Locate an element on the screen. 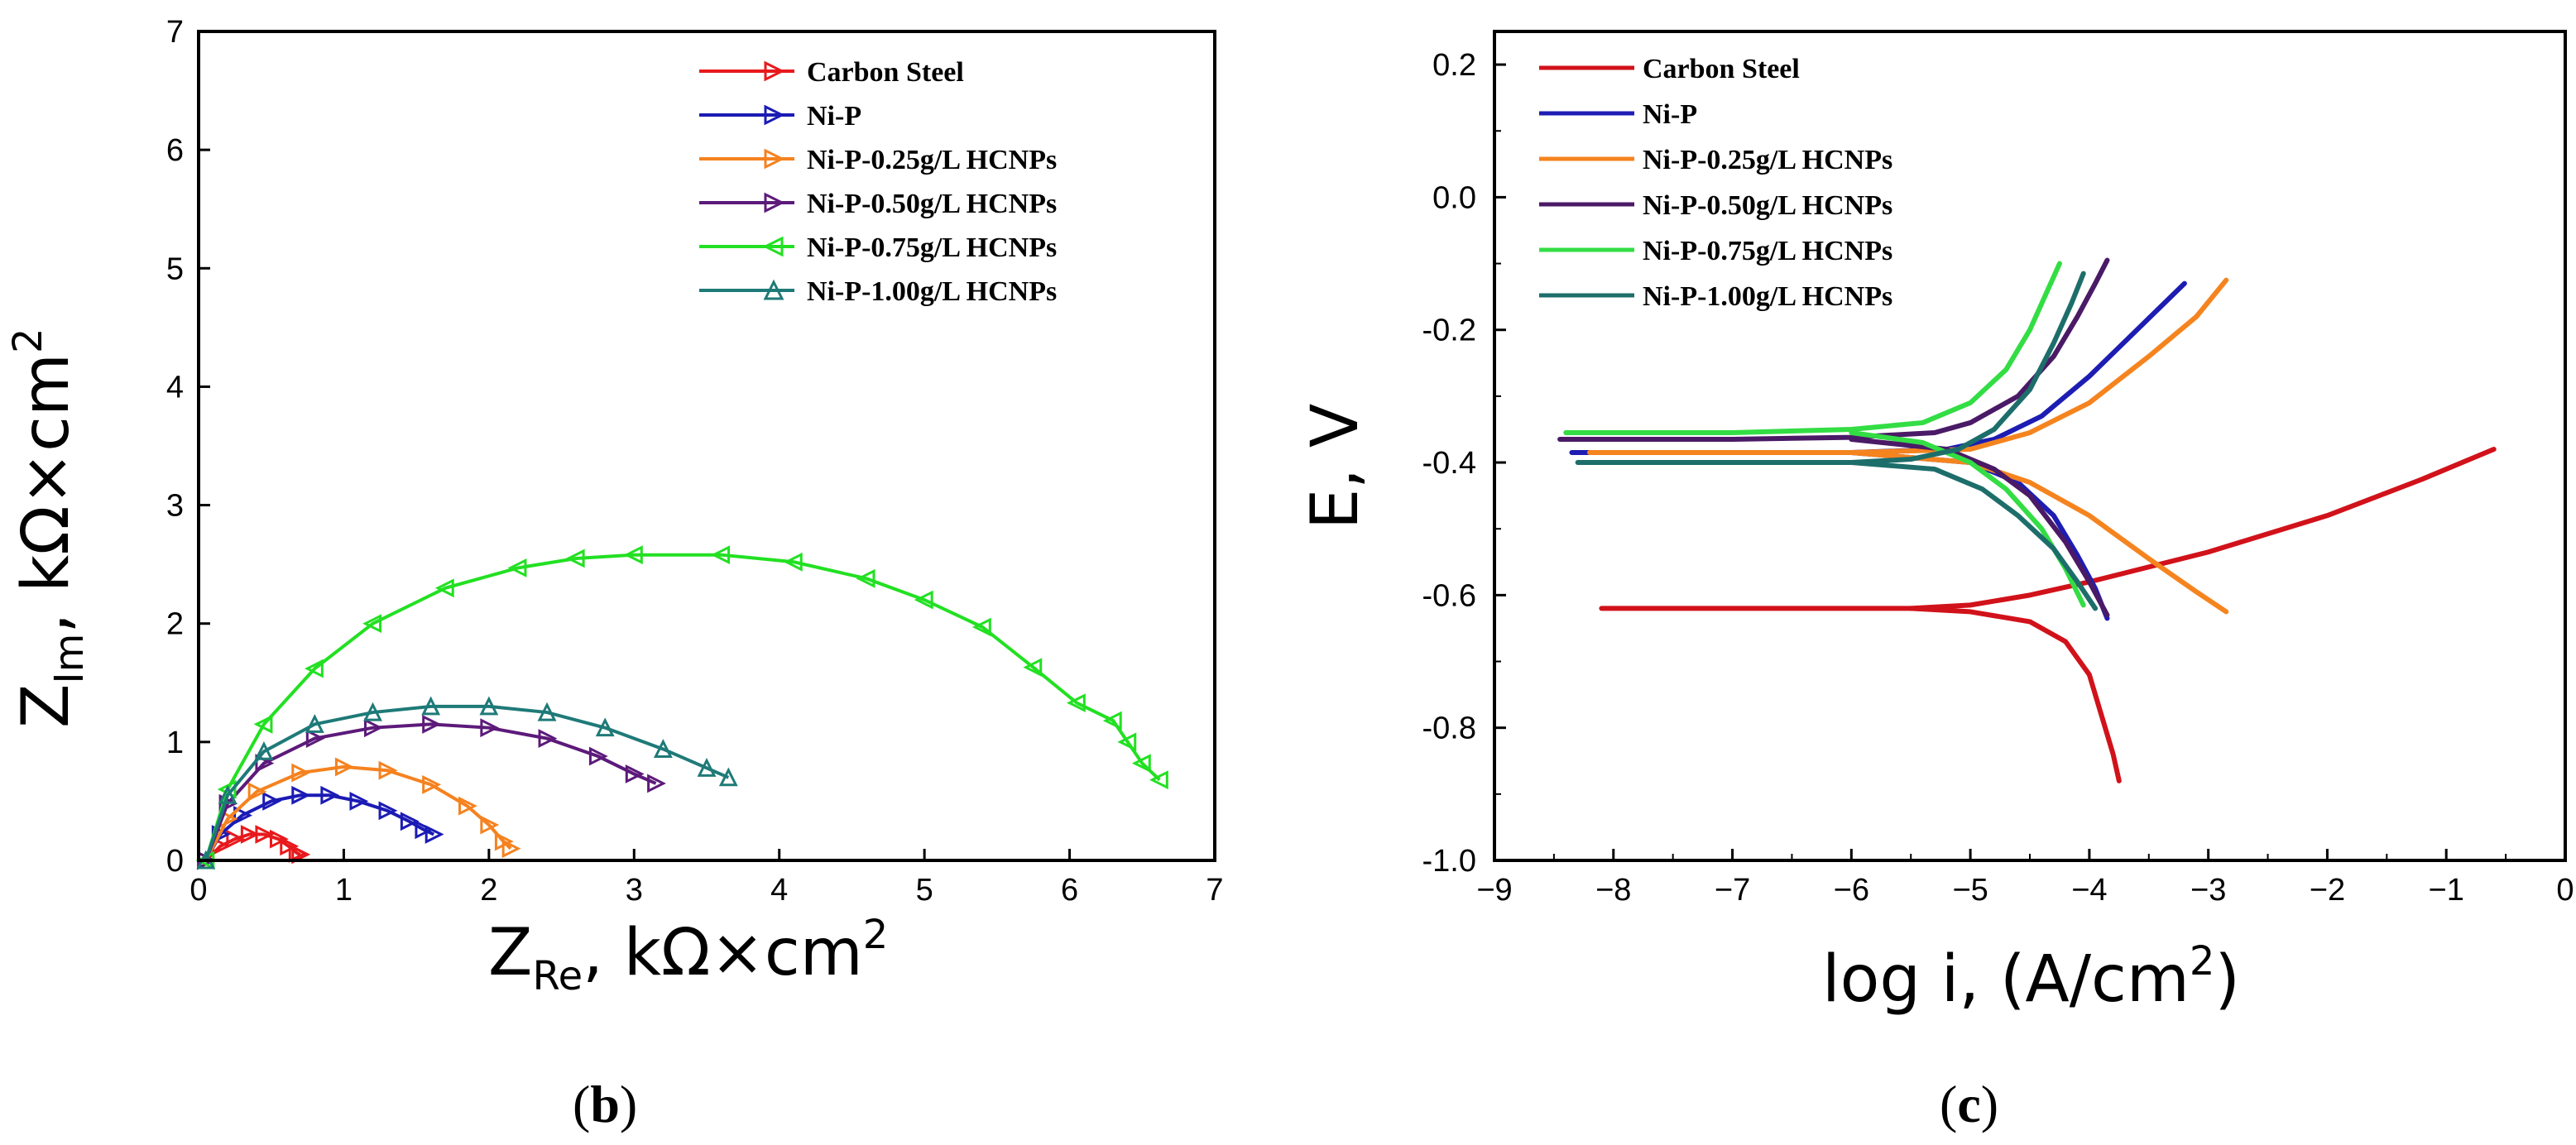  panel-c-y-tick-label: -0.6 is located at coordinates (1449, 595).